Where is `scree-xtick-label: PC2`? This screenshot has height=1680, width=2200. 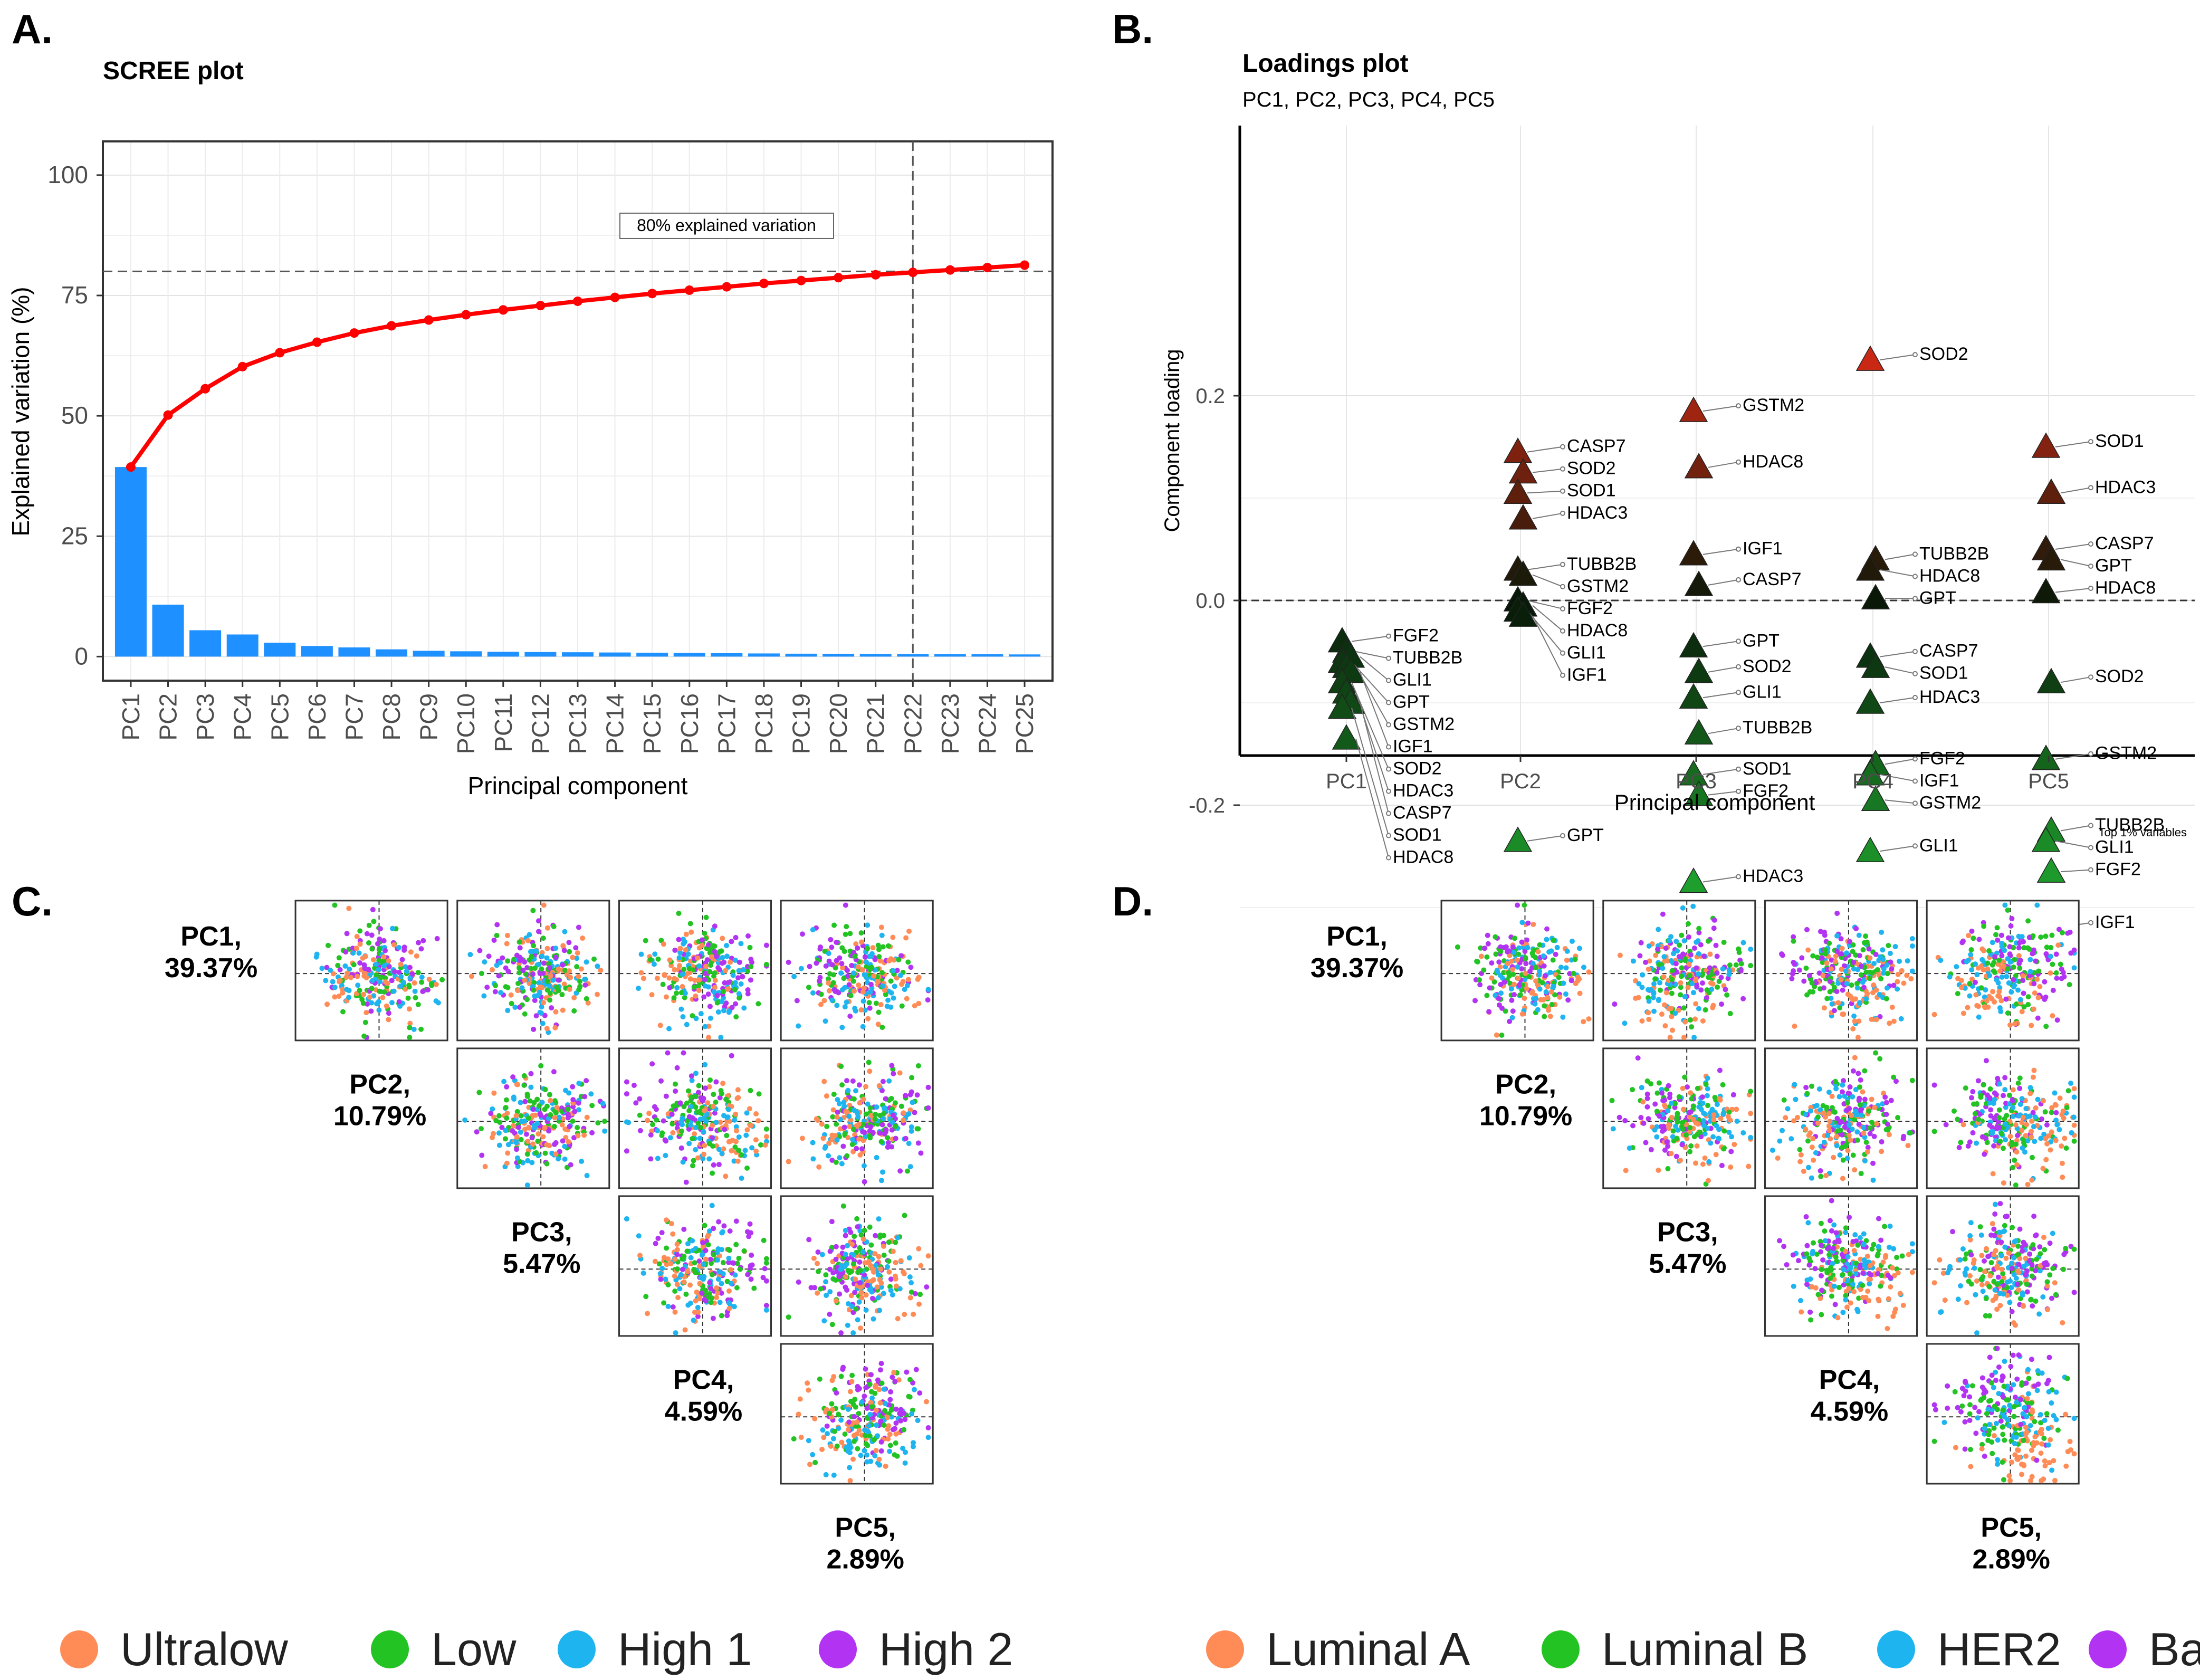 scree-xtick-label: PC2 is located at coordinates (168, 716).